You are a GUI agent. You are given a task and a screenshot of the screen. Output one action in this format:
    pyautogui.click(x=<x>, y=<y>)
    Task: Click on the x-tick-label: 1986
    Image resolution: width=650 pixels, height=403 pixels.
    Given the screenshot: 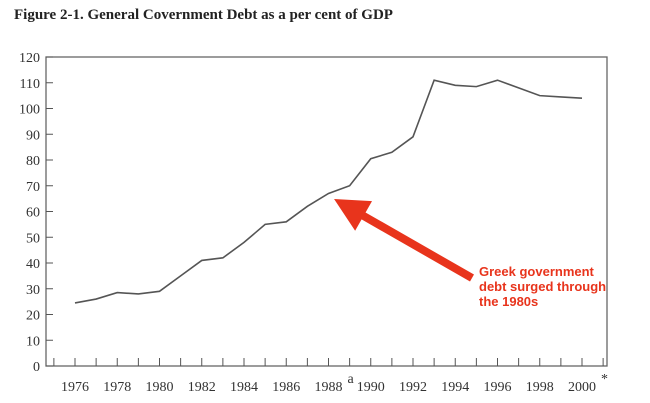 What is the action you would take?
    pyautogui.click(x=286, y=387)
    